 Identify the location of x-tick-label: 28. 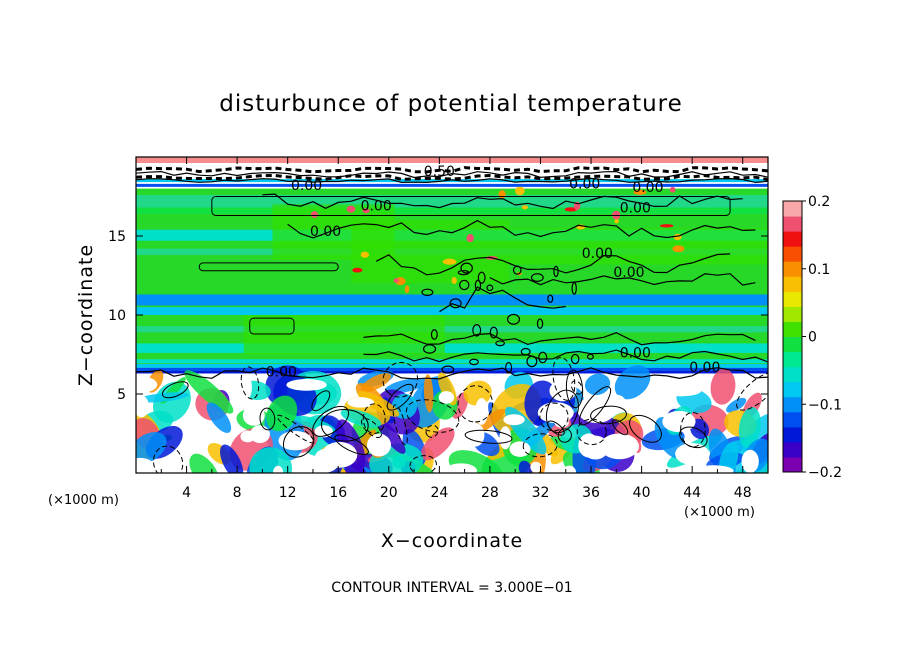
(490, 493).